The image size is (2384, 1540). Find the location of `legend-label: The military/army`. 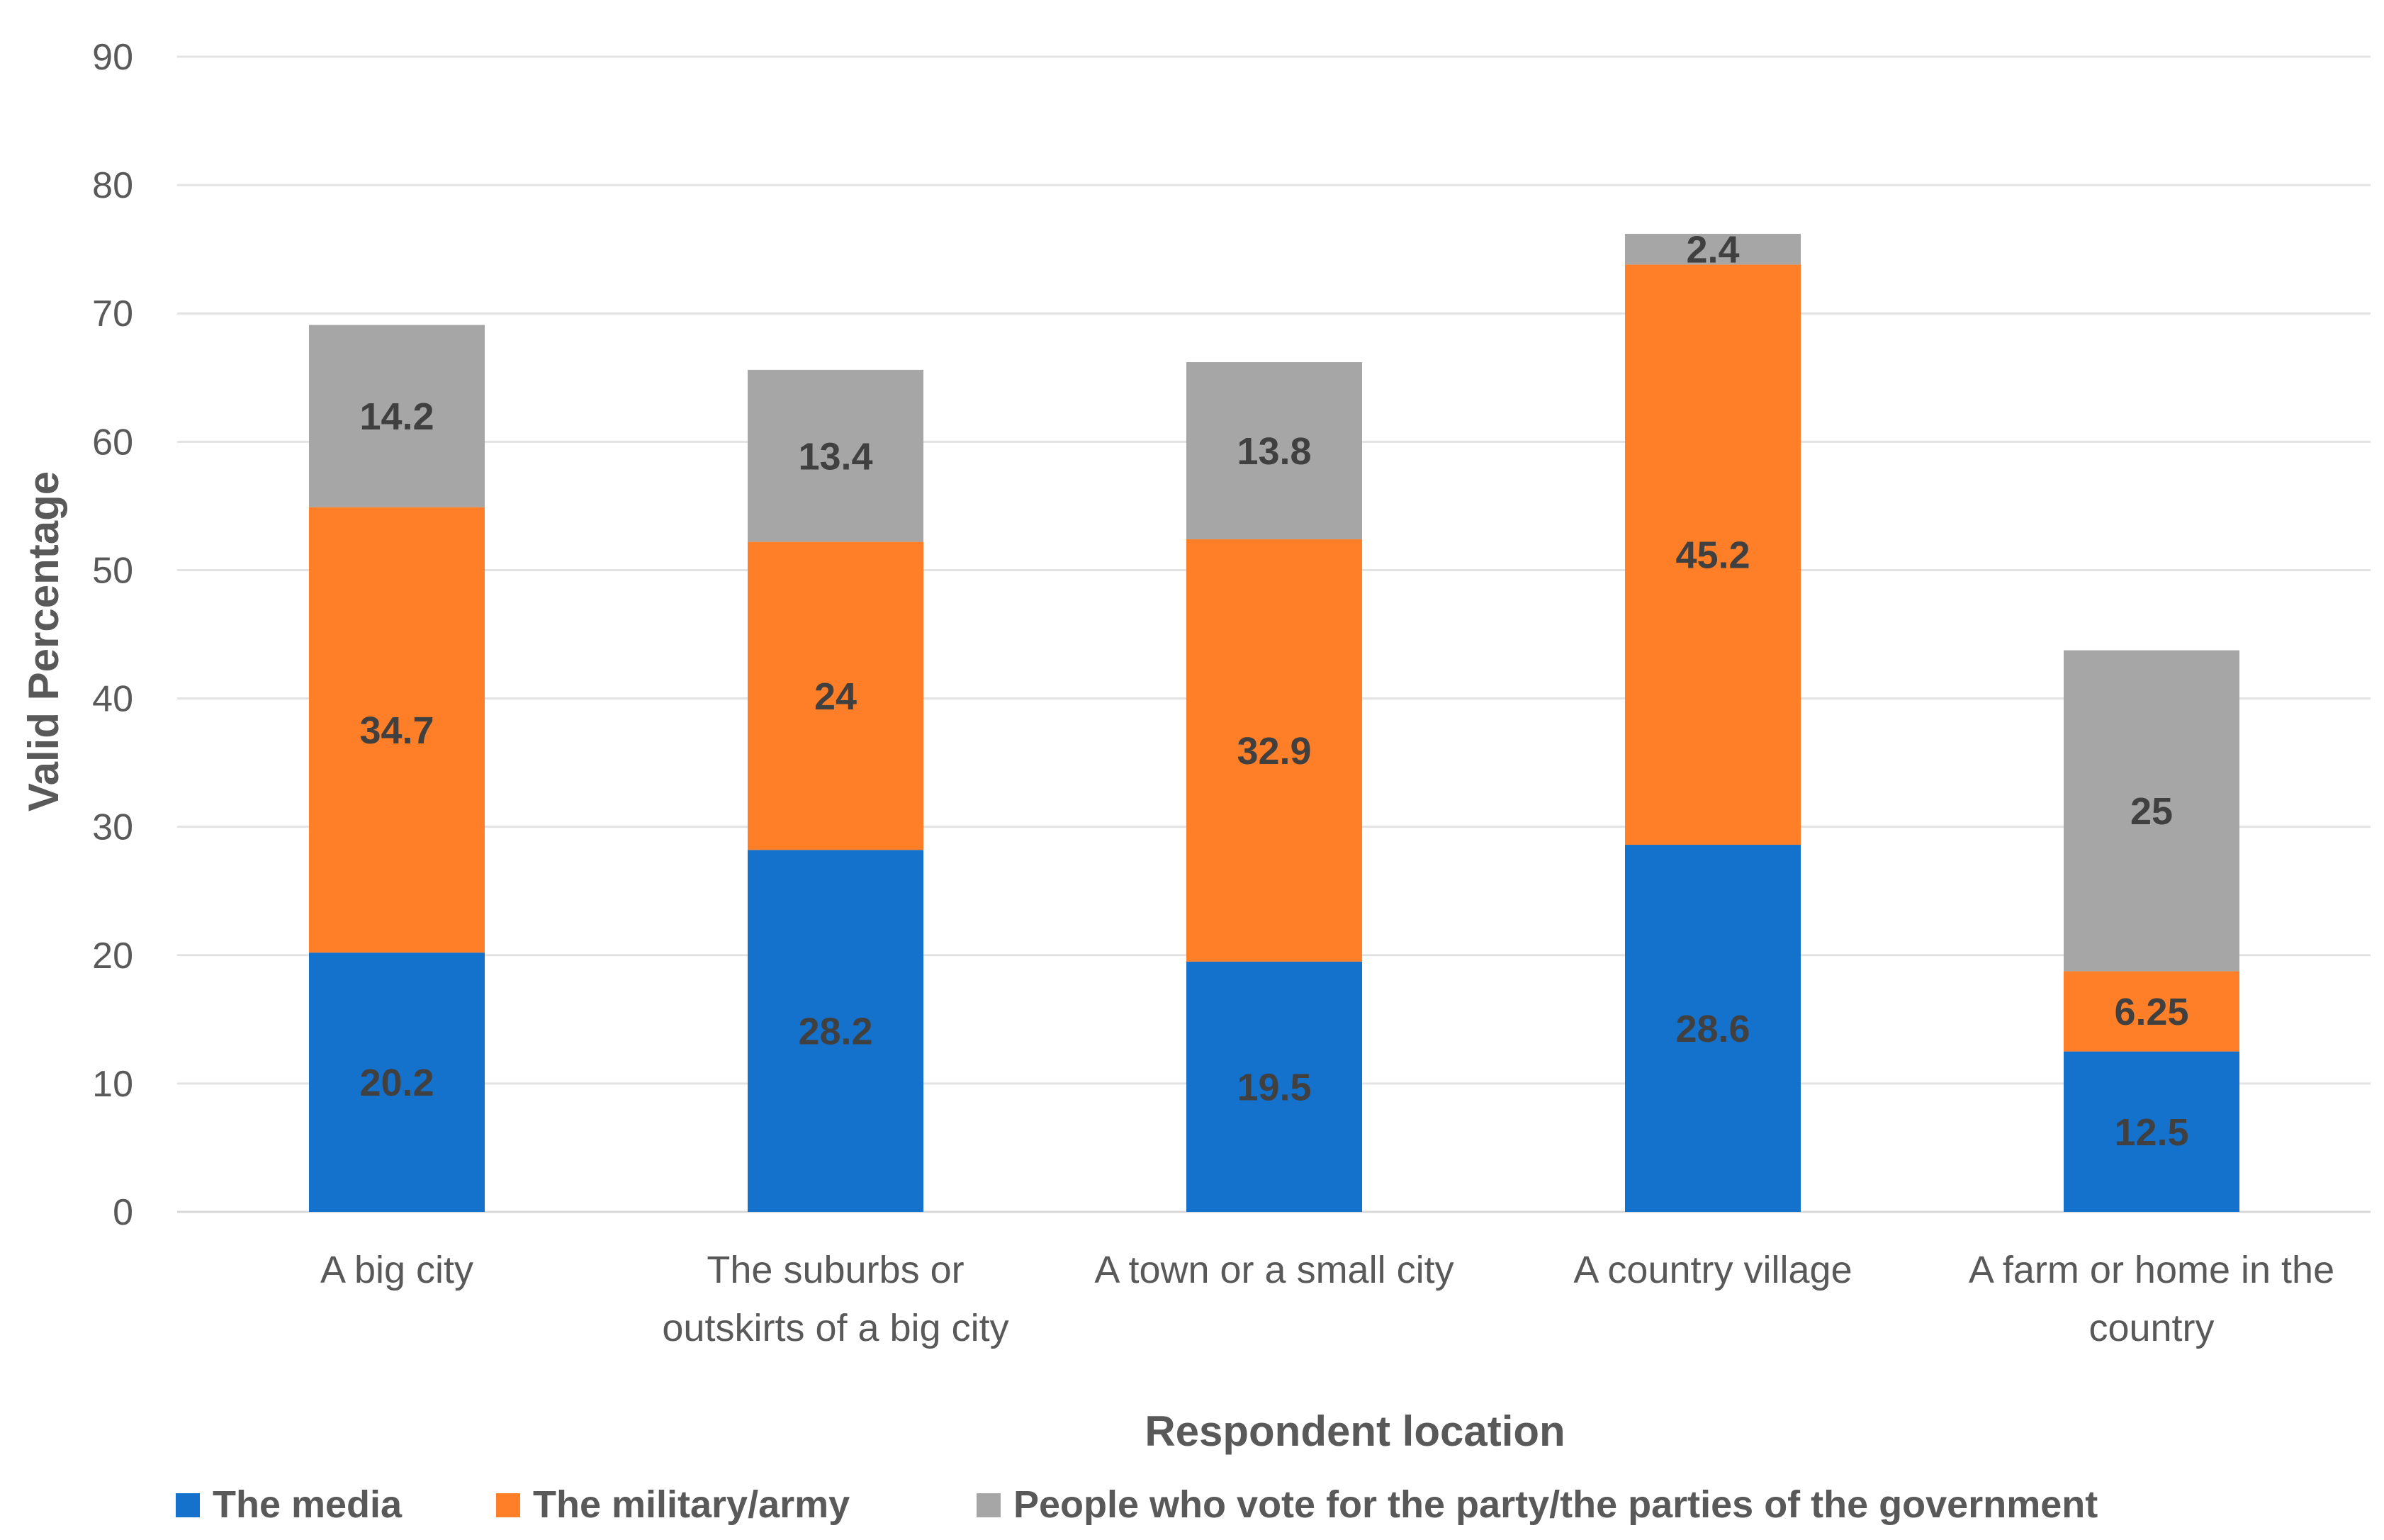

legend-label: The military/army is located at coordinates (691, 1505).